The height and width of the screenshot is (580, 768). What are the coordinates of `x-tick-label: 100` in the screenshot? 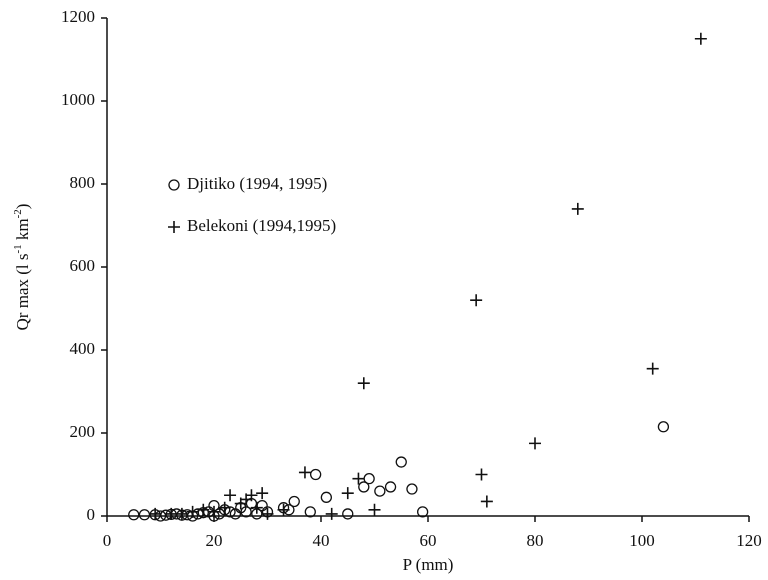 It's located at (642, 540).